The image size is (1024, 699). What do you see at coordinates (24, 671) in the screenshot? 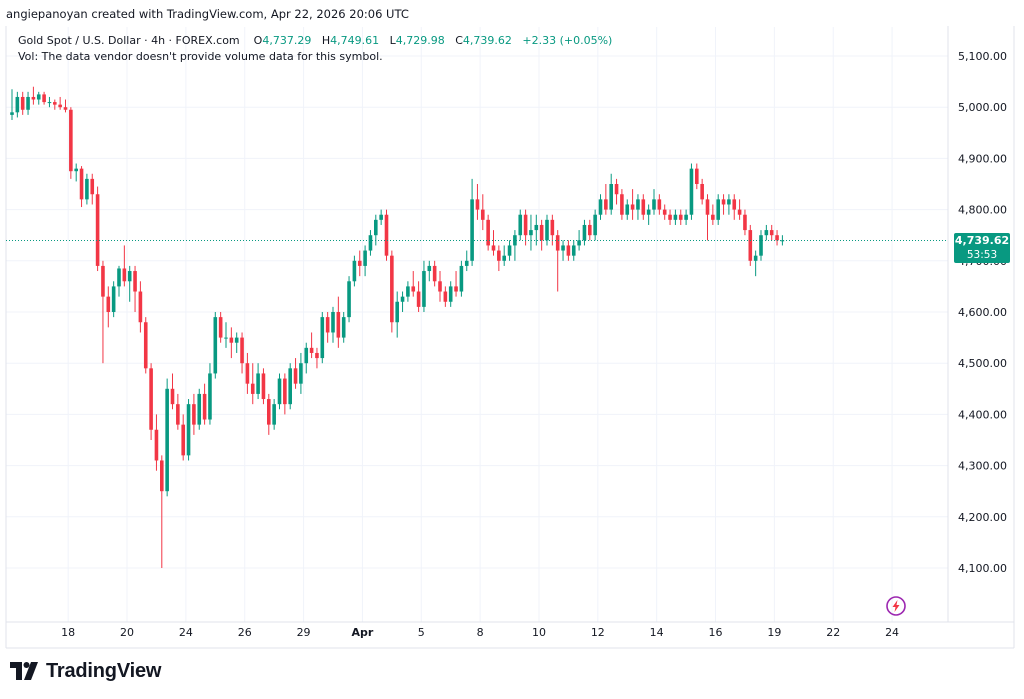
I see `tradingview-logo-icon` at bounding box center [24, 671].